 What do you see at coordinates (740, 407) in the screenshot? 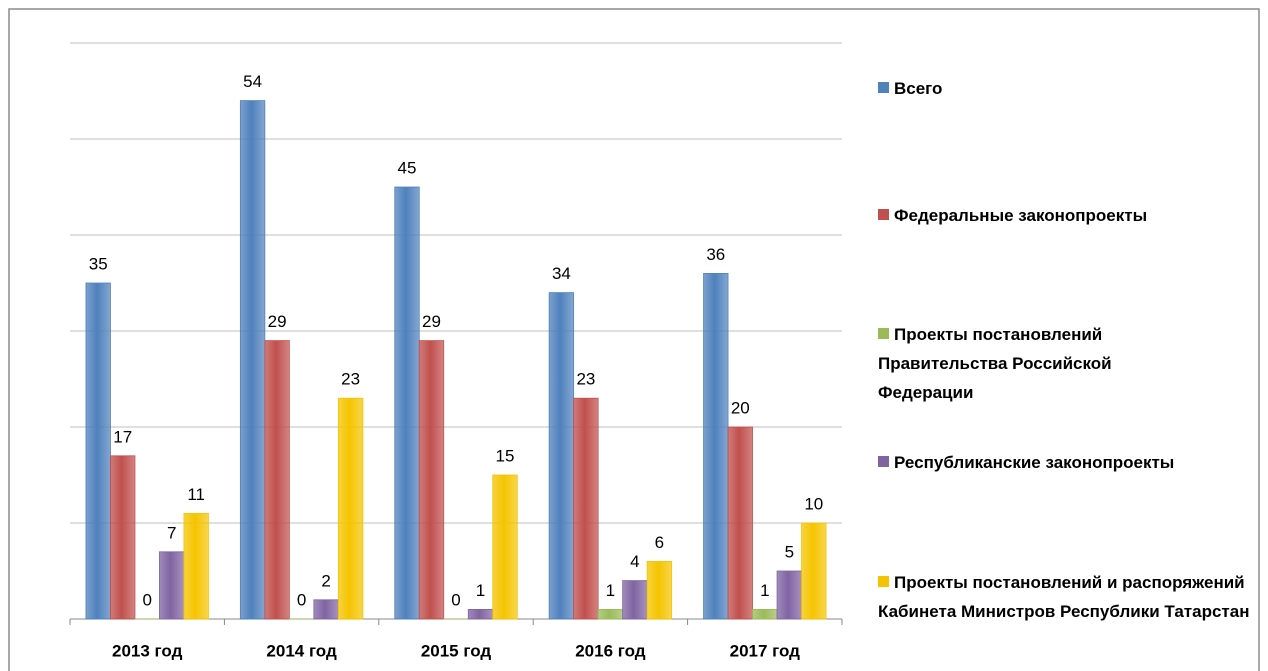
I see `value-label: 20` at bounding box center [740, 407].